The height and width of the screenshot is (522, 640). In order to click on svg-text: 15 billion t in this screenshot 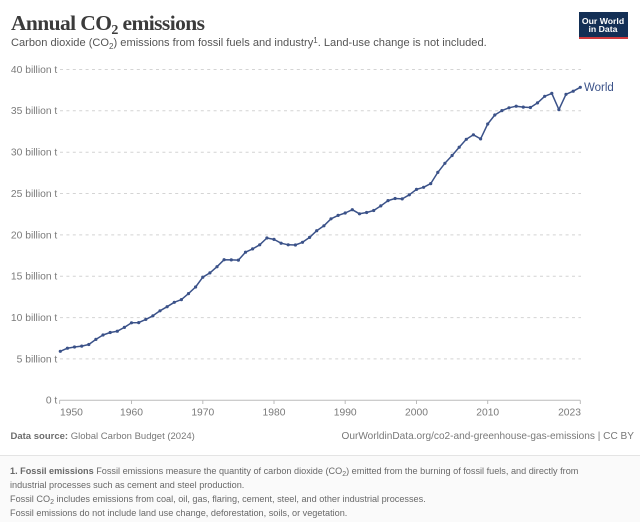, I will do `click(34, 277)`.